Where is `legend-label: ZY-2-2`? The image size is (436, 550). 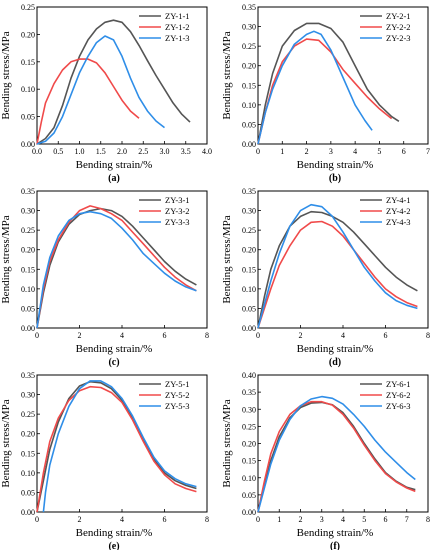
legend-label: ZY-2-2 is located at coordinates (398, 27).